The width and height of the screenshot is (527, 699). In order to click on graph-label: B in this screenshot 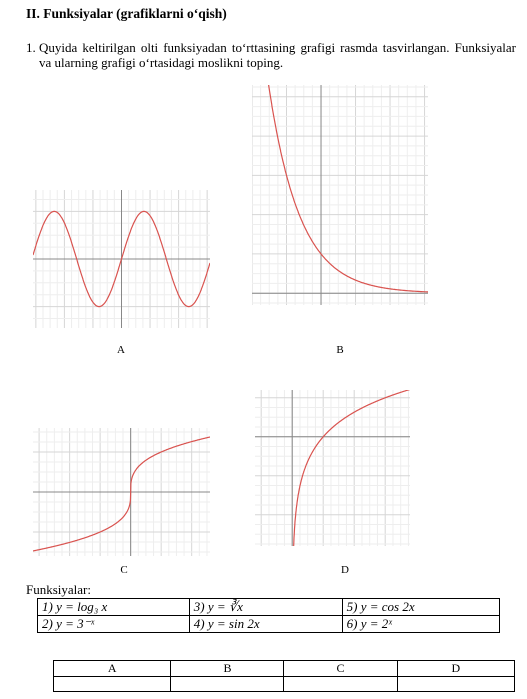, I will do `click(340, 350)`.